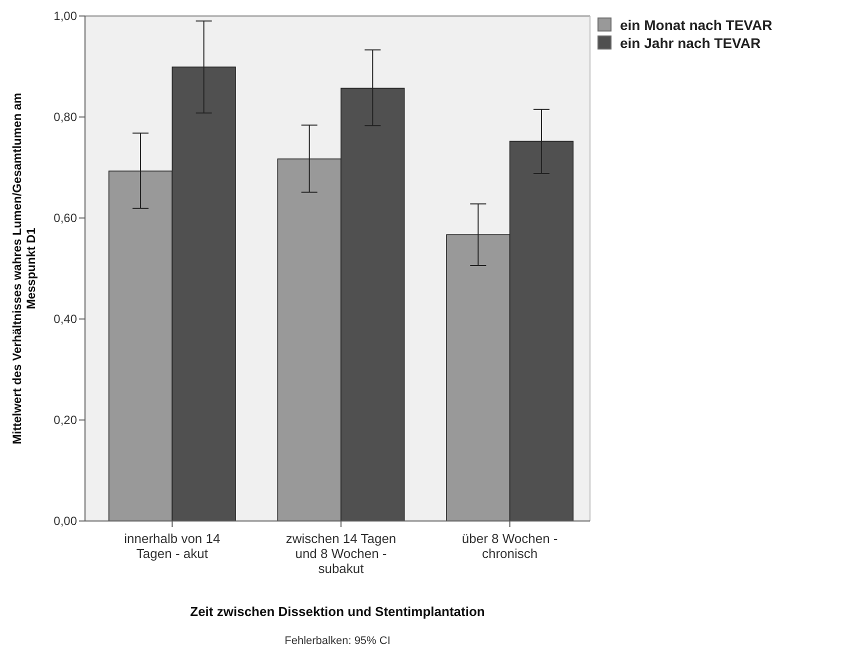 The width and height of the screenshot is (850, 655). What do you see at coordinates (696, 24) in the screenshot?
I see `legend-label: ein Monat nach TEVAR` at bounding box center [696, 24].